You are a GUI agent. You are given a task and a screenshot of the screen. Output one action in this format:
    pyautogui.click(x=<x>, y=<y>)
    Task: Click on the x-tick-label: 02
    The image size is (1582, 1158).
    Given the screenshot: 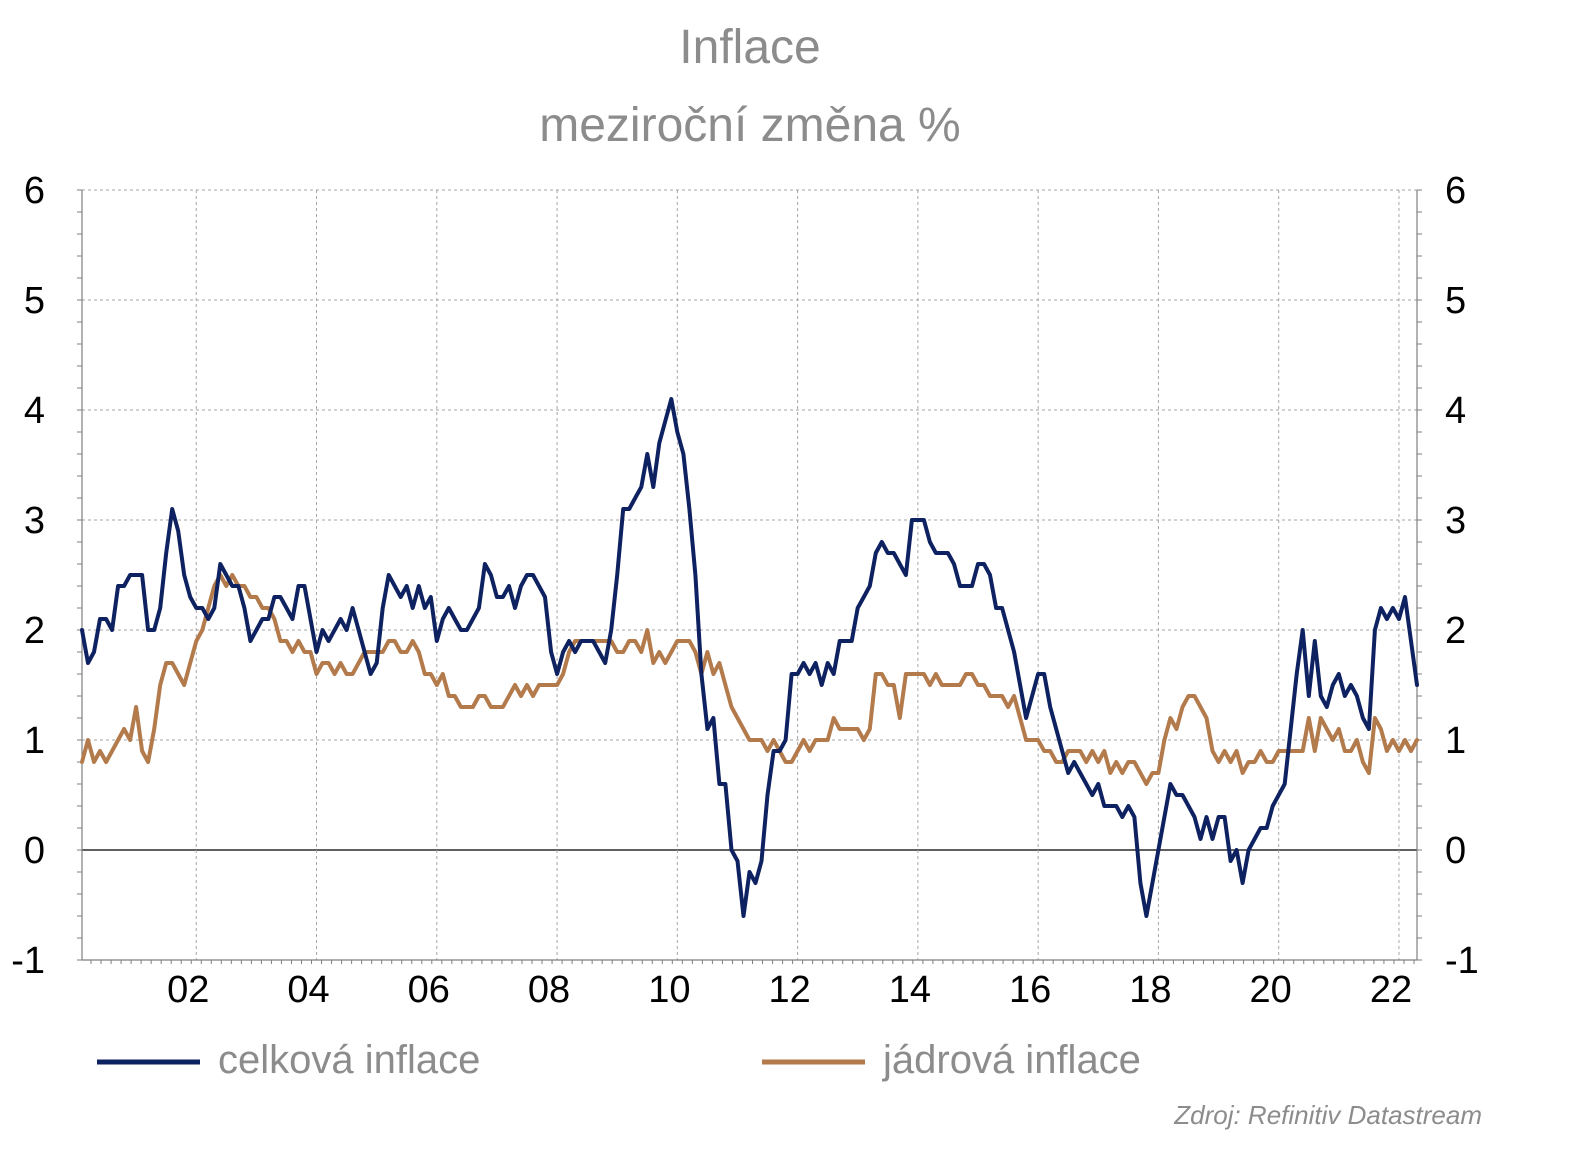 What is the action you would take?
    pyautogui.click(x=188, y=990)
    